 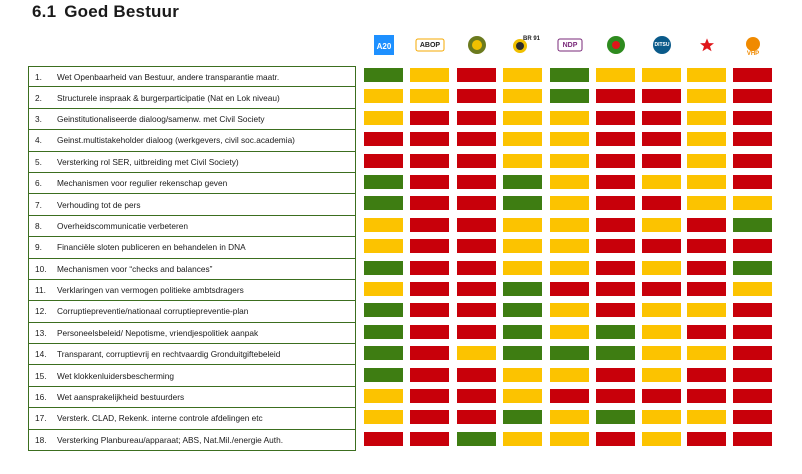 What do you see at coordinates (38, 161) in the screenshot?
I see `criterion-number: 5.` at bounding box center [38, 161].